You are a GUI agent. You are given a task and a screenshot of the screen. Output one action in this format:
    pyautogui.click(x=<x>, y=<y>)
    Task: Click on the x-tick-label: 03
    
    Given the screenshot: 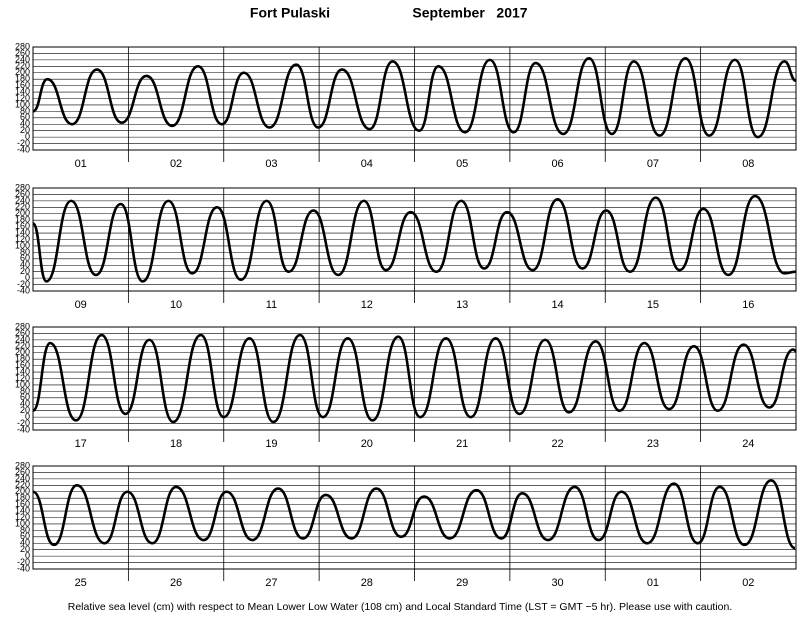 What is the action you would take?
    pyautogui.click(x=271, y=164)
    